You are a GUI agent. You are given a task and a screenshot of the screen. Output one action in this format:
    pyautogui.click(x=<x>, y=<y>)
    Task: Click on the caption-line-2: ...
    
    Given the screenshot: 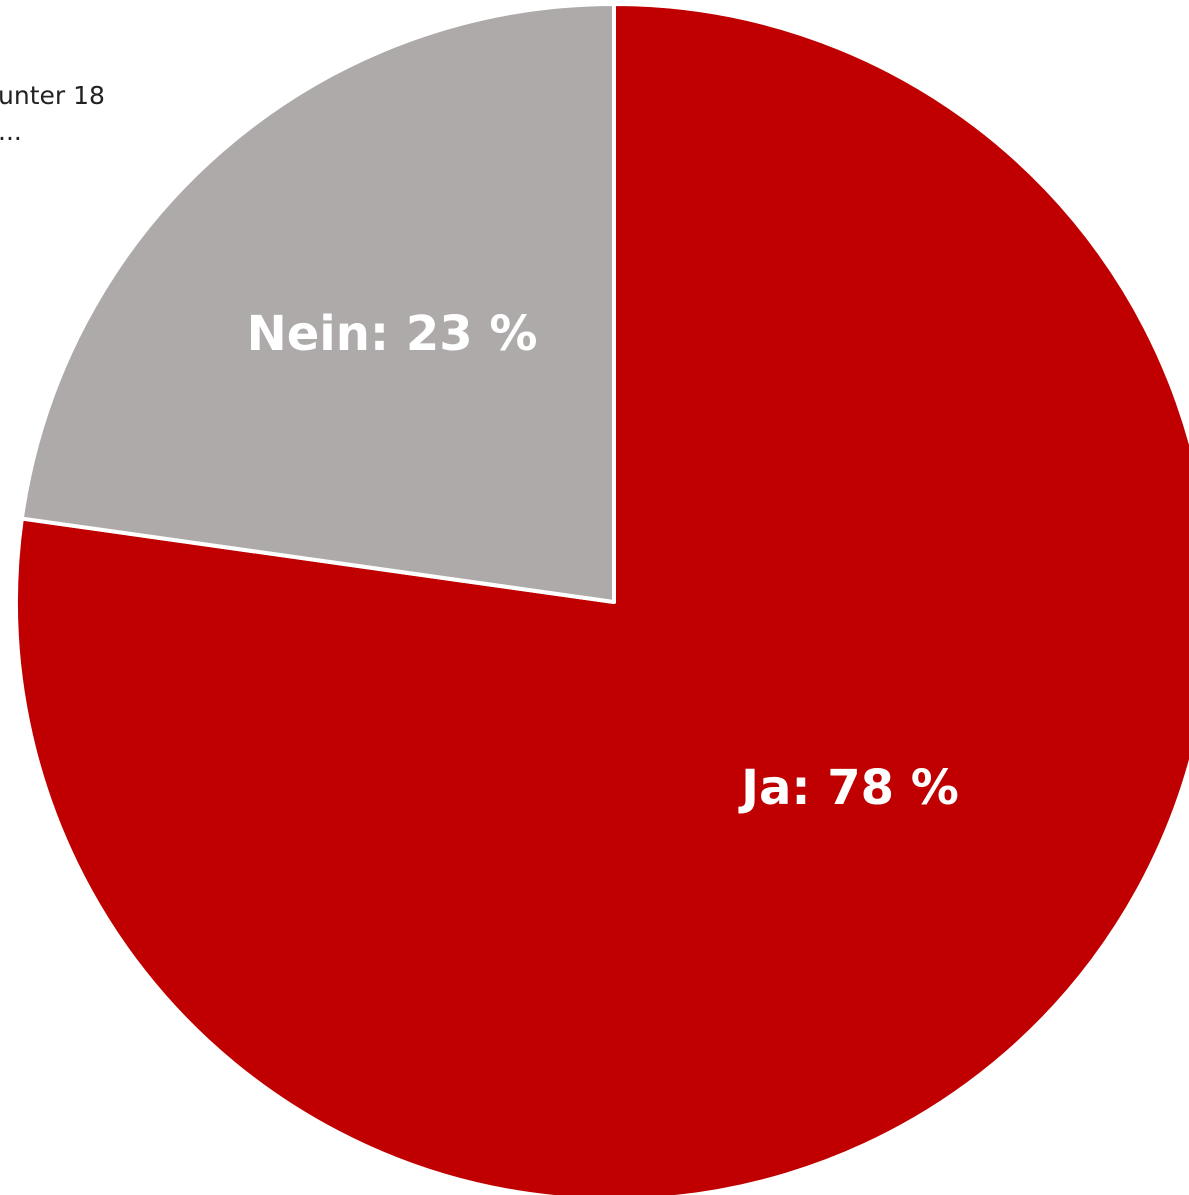 What is the action you would take?
    pyautogui.click(x=11, y=131)
    